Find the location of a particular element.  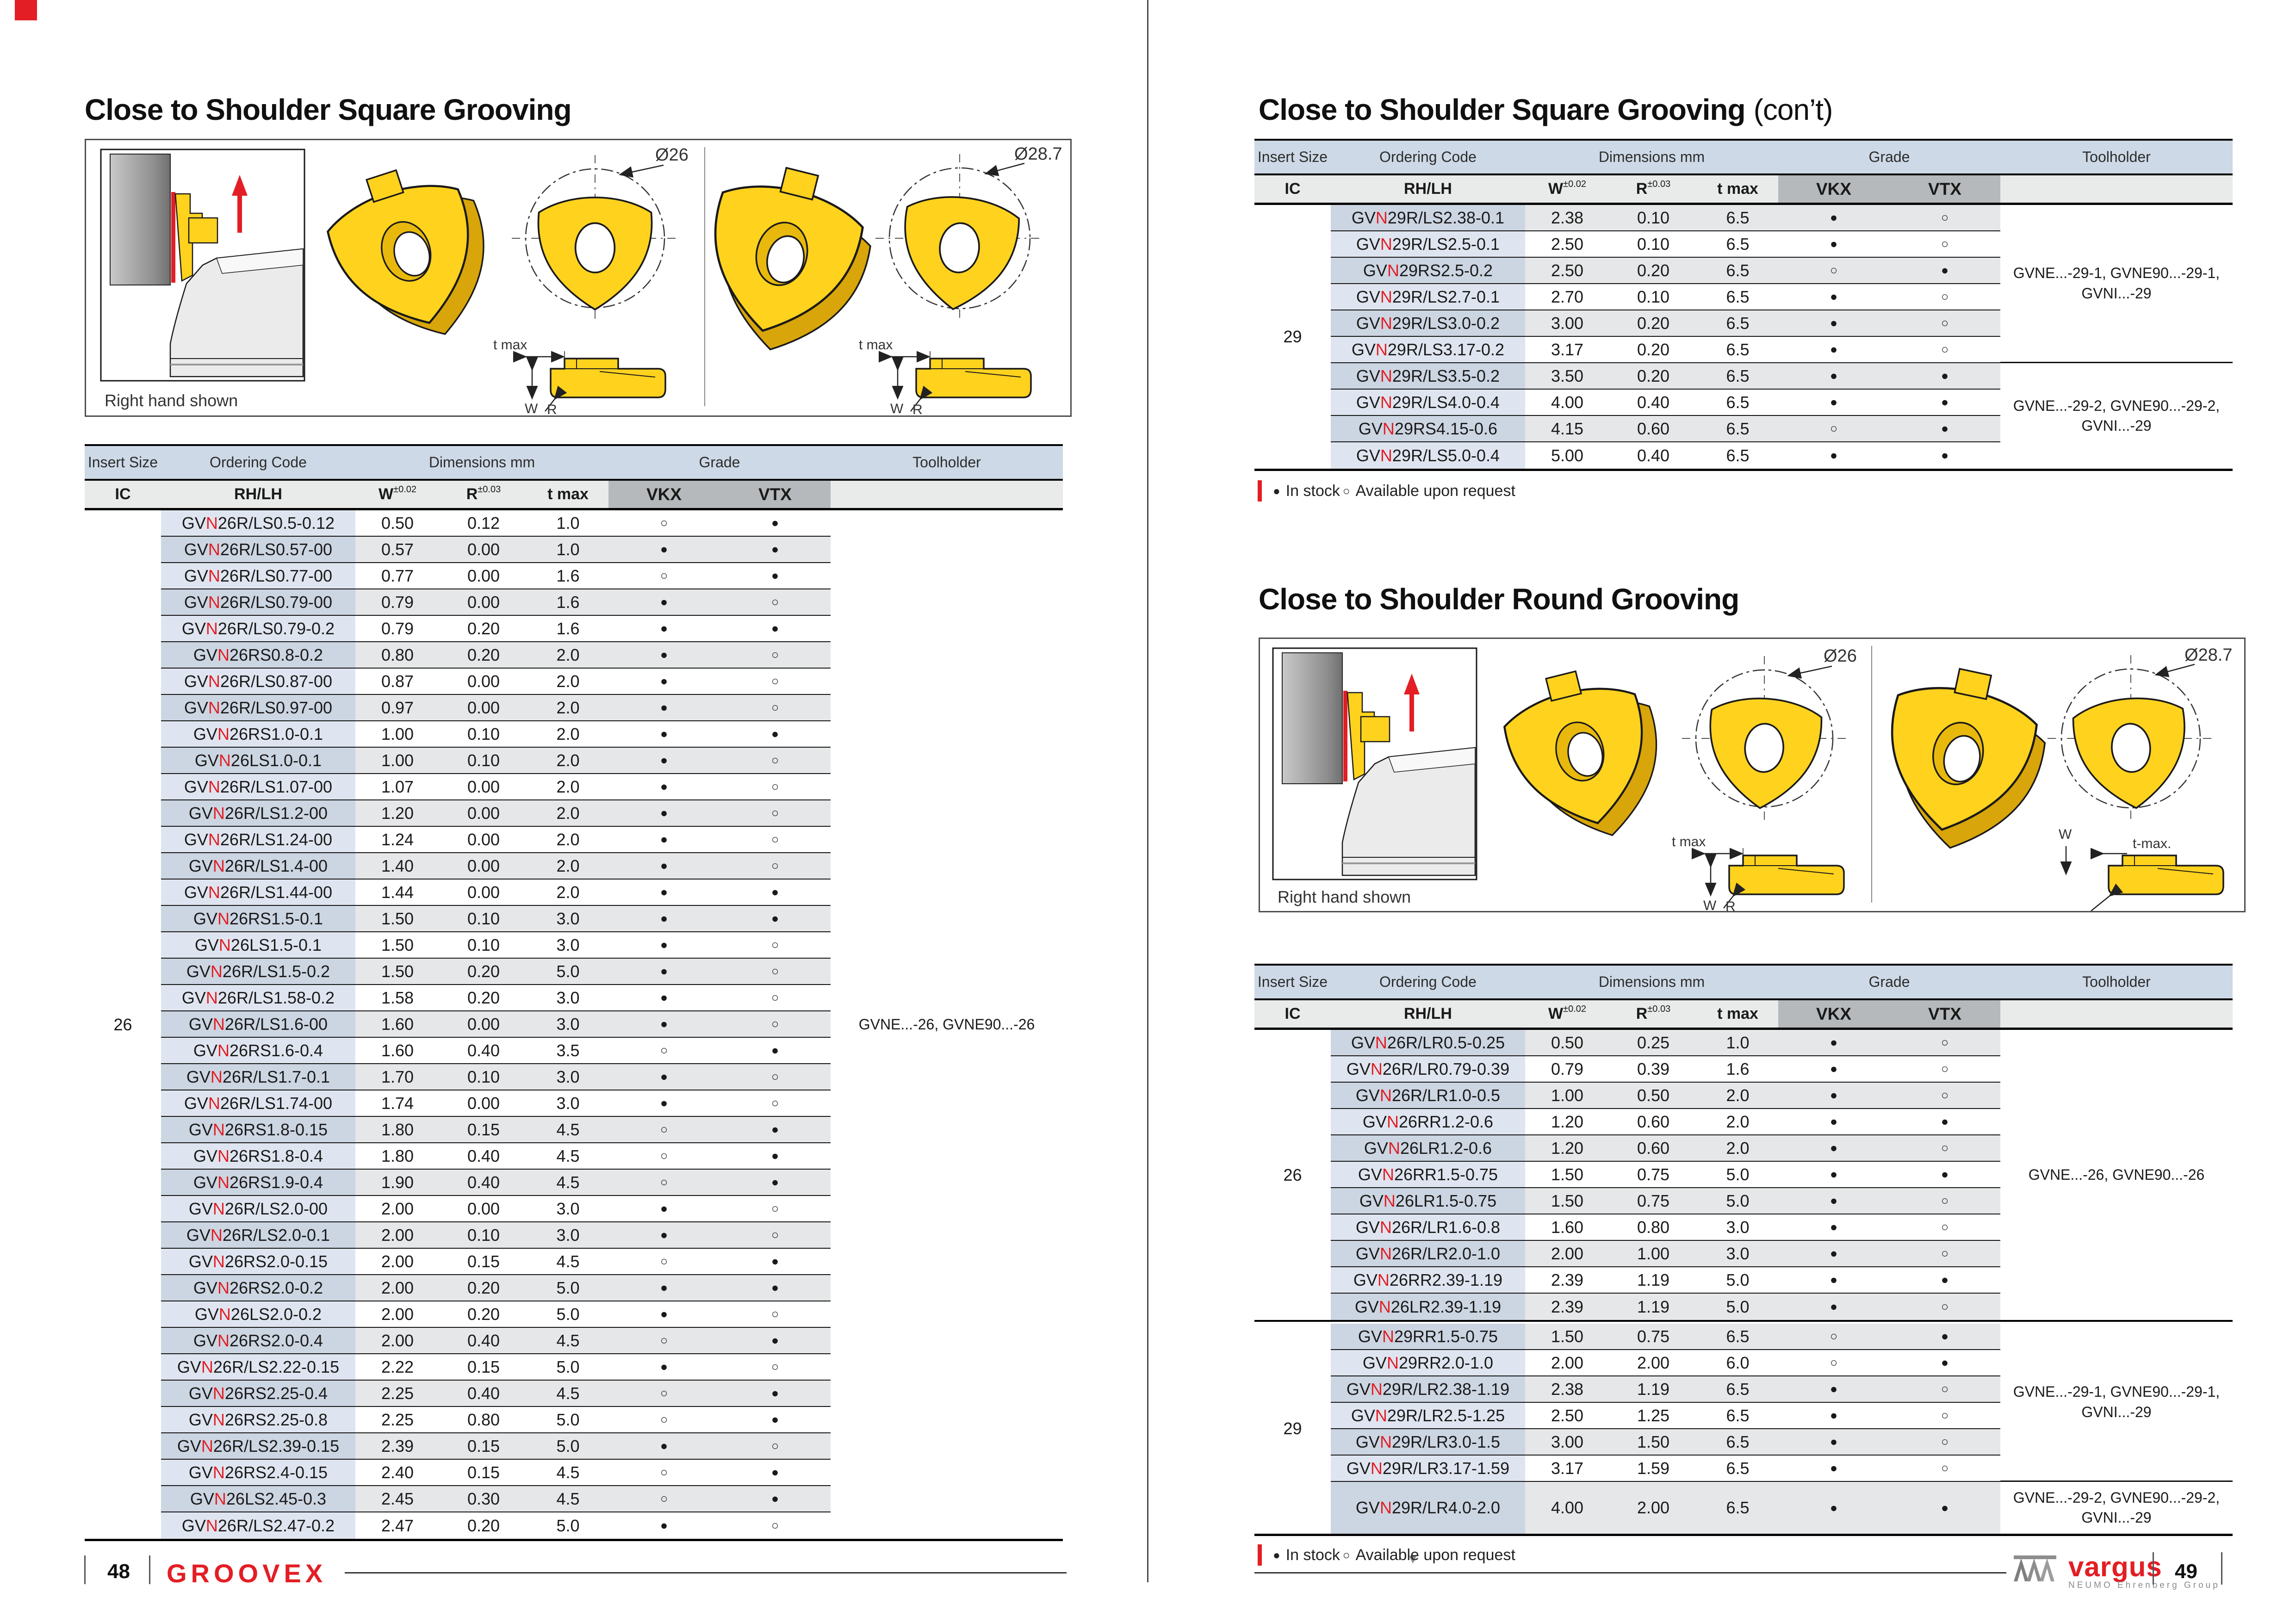

legend-in-stock: In stock is located at coordinates (1313, 491).